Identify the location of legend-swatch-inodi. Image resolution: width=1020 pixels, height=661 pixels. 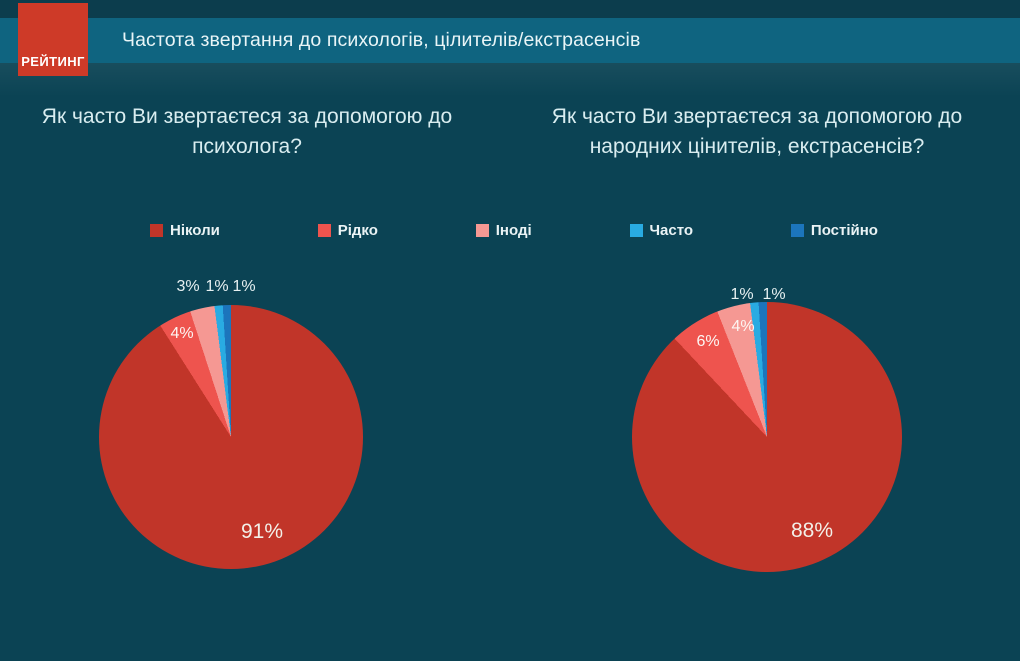
(482, 230).